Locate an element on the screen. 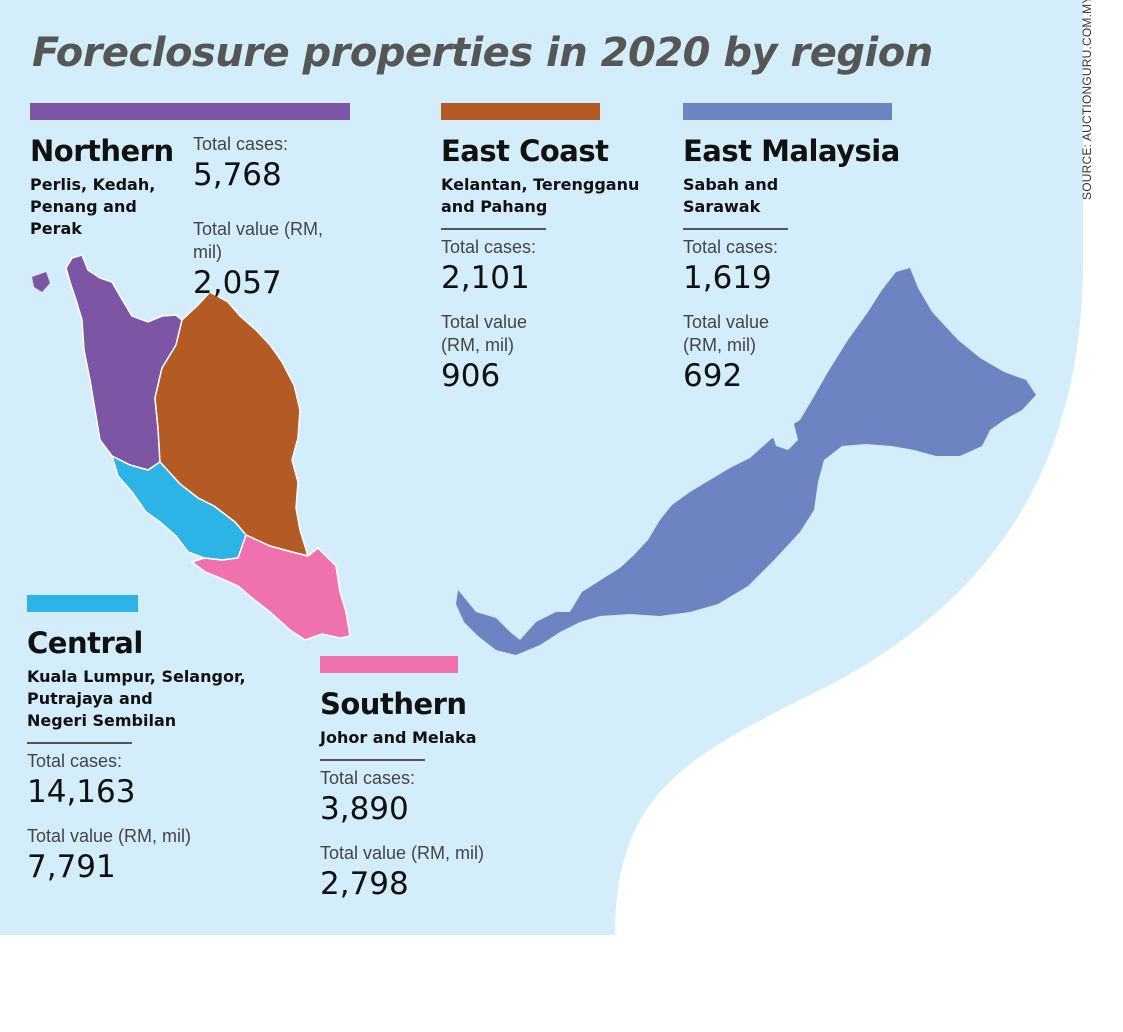 Image resolution: width=1123 pixels, height=1032 pixels. east-coast-cases-value: 2,101 is located at coordinates (485, 278).